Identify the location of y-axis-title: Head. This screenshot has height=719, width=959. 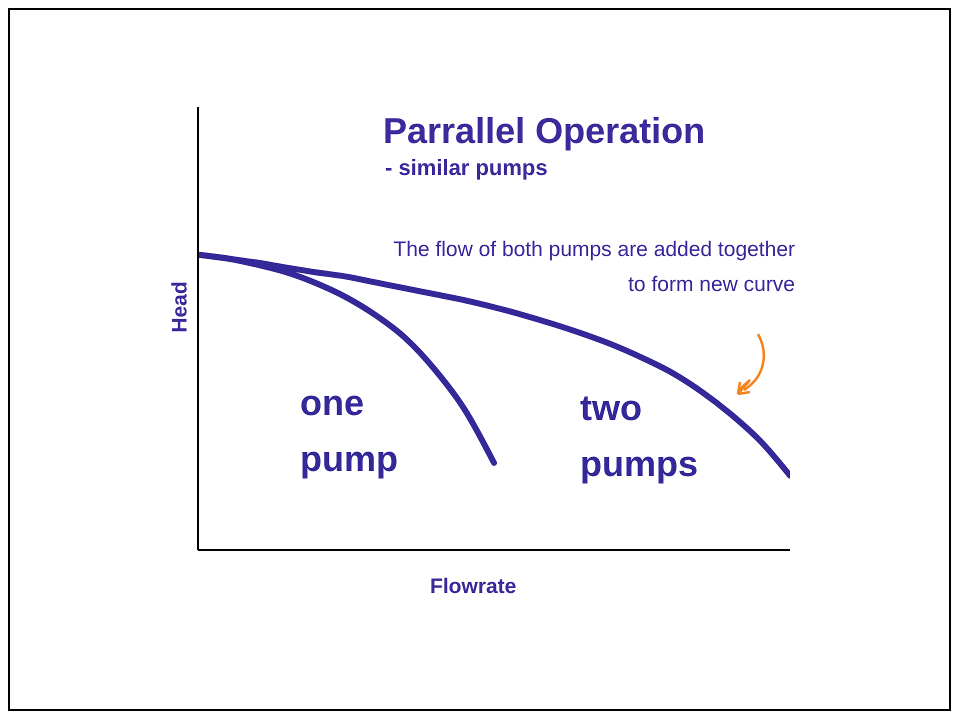
(180, 307).